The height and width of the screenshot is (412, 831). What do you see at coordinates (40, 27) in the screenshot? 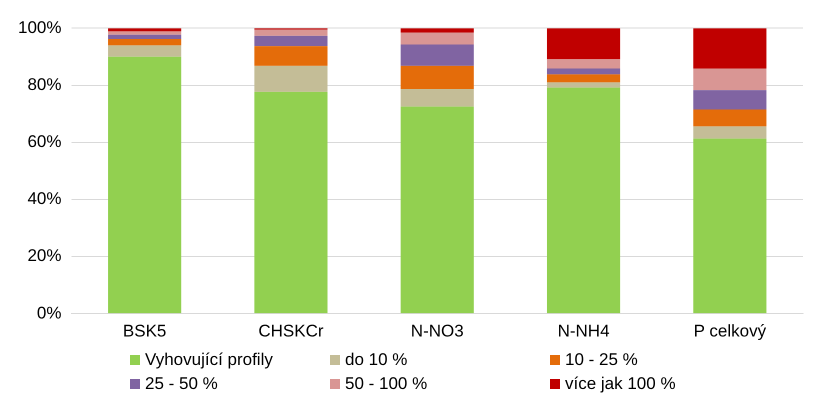
I see `y-tick-label: 100%` at bounding box center [40, 27].